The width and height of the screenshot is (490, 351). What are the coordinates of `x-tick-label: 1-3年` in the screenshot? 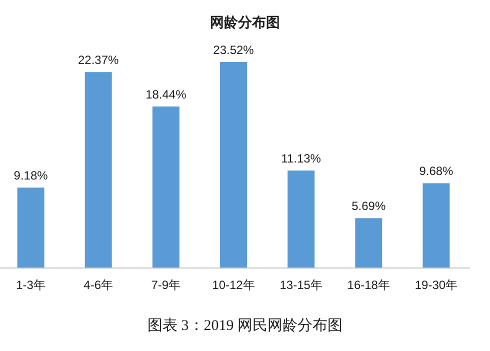 It's located at (31, 285).